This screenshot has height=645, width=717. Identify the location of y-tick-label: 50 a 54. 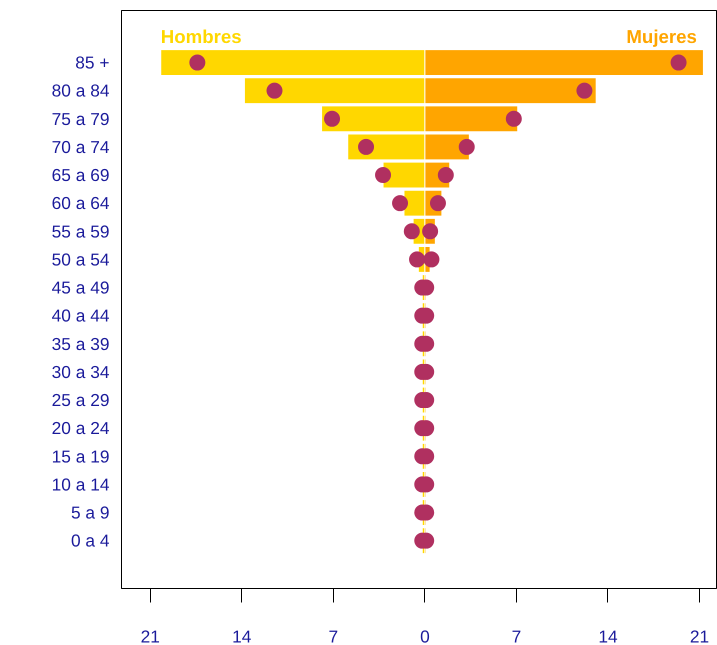
(81, 259).